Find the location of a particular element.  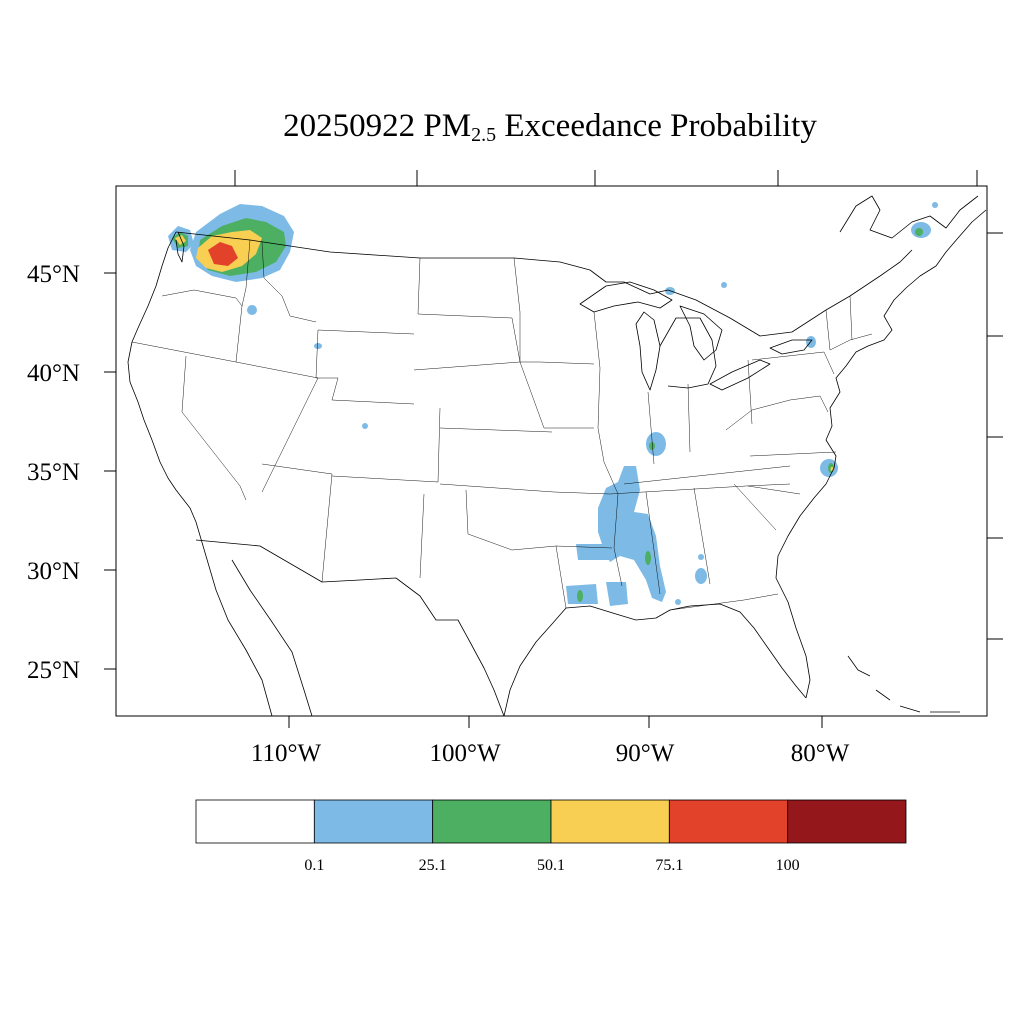

border-new-england is located at coordinates (849, 323).